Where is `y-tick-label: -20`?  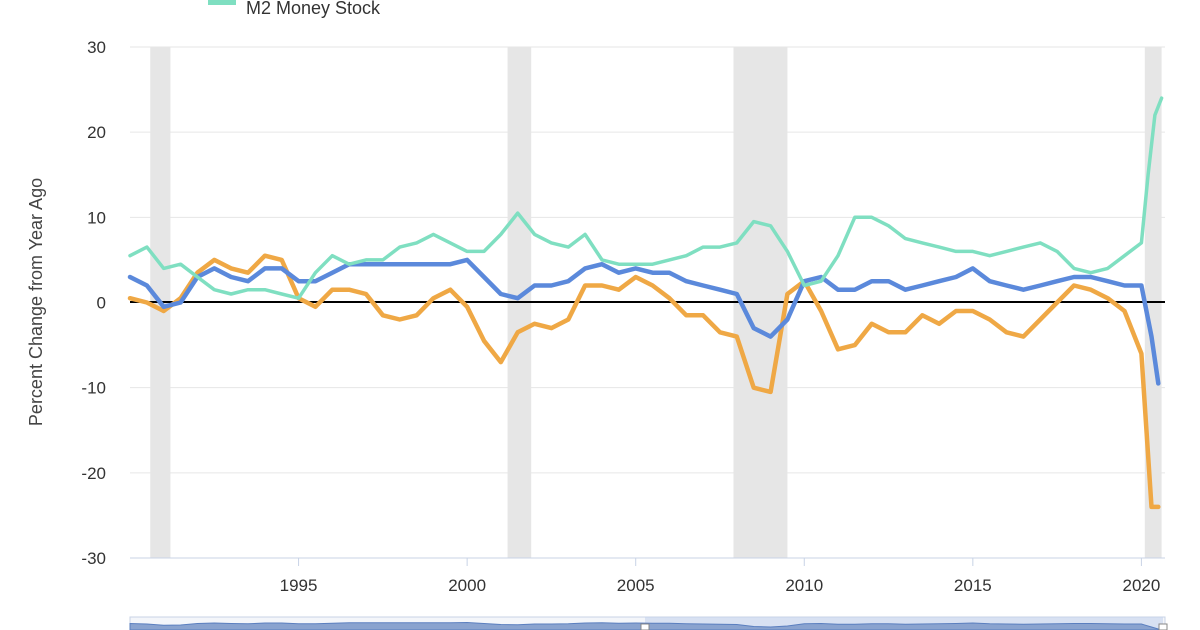
y-tick-label: -20 is located at coordinates (93, 473).